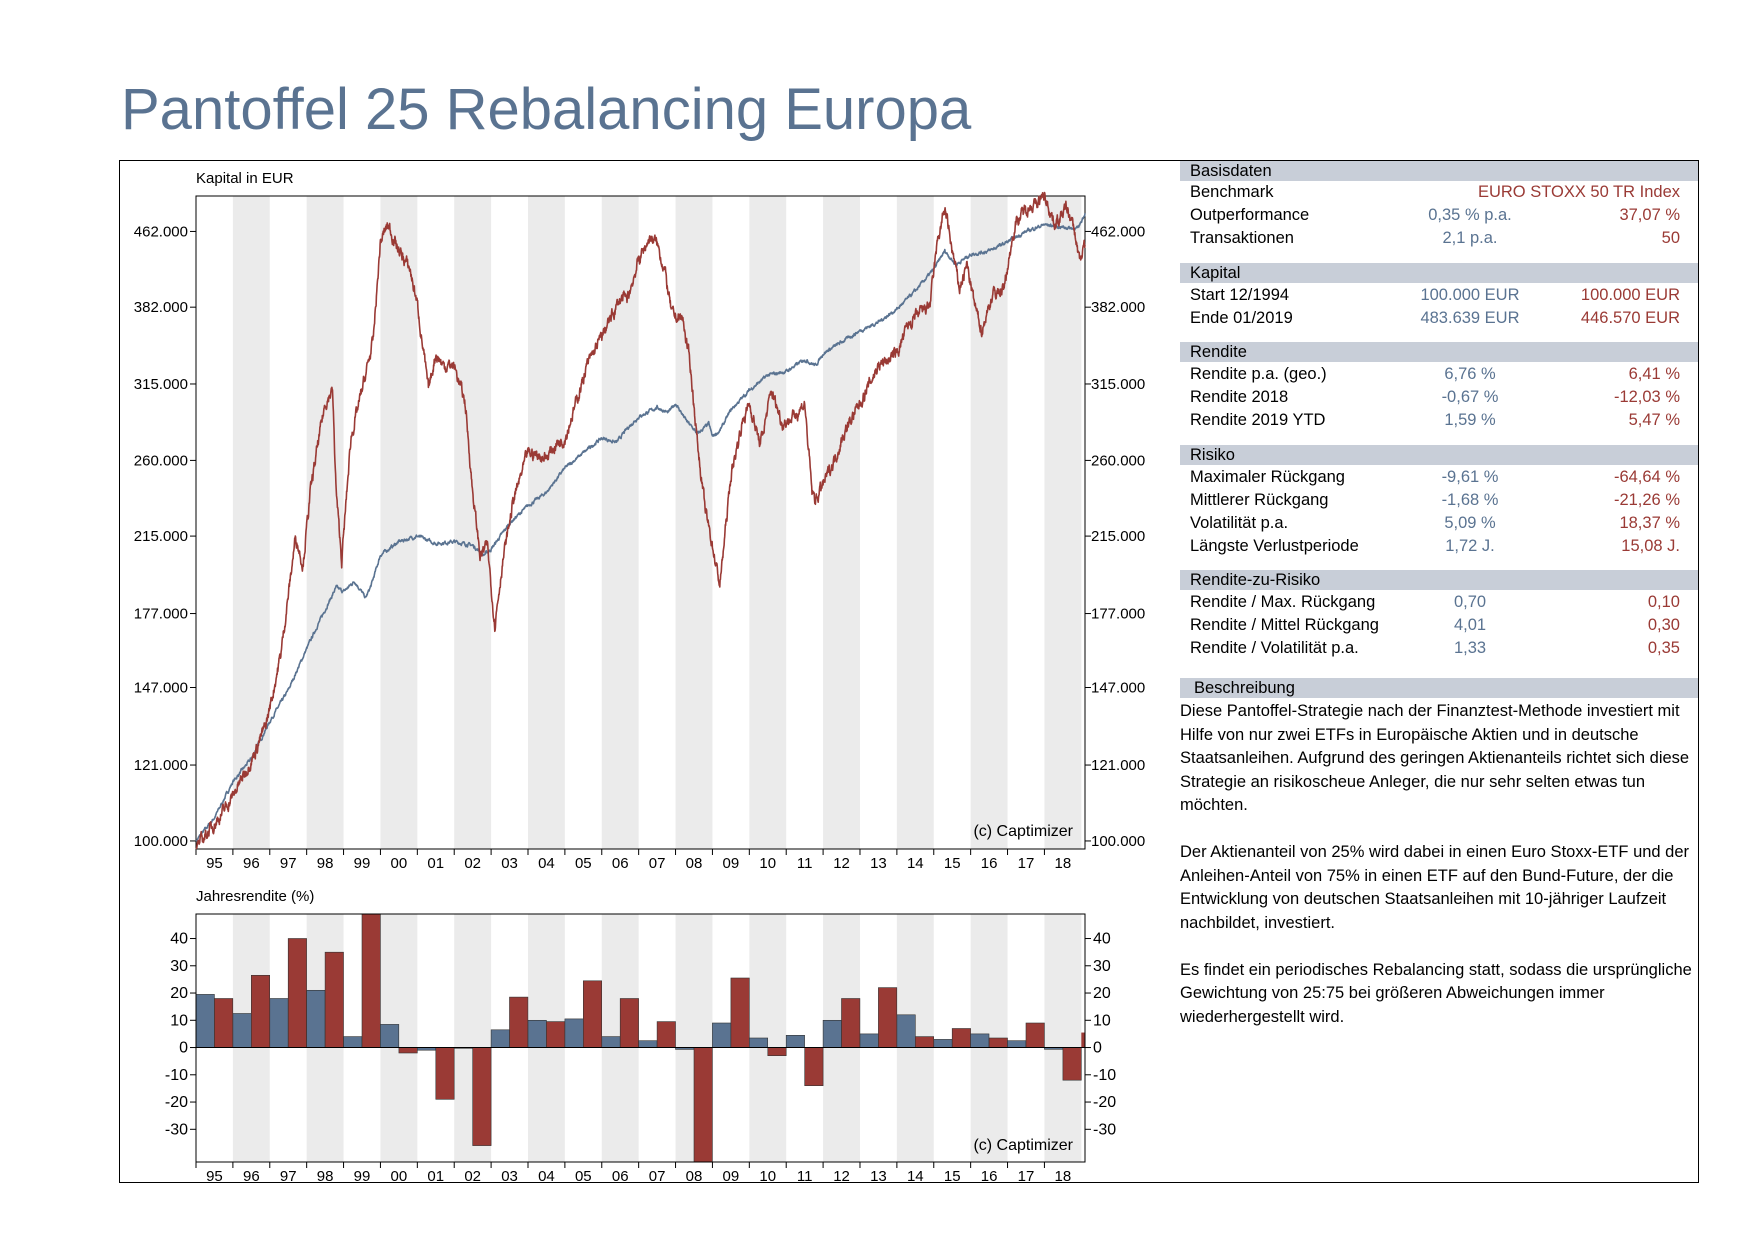 The image size is (1754, 1240). What do you see at coordinates (1646, 397) in the screenshot?
I see `benchmark-value: -12,03 %` at bounding box center [1646, 397].